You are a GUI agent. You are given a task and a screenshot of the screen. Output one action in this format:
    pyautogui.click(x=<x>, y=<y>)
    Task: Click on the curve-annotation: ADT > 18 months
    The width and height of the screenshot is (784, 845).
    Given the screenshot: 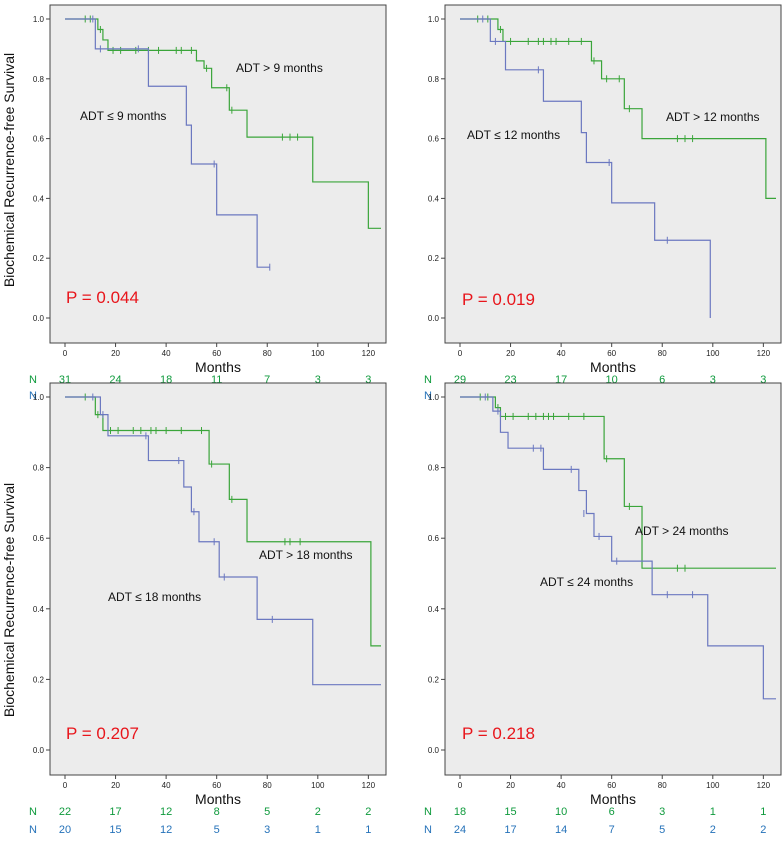 What is the action you would take?
    pyautogui.click(x=306, y=555)
    